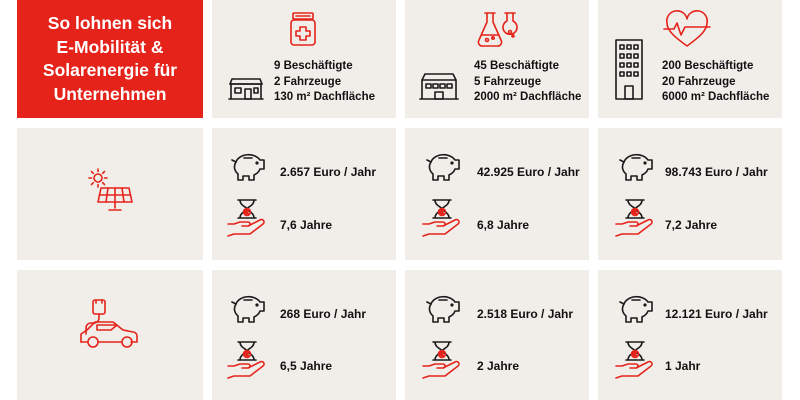 Image resolution: width=800 pixels, height=400 pixels. Describe the element at coordinates (690, 194) in the screenshot. I see `solar-card-large: 98.743 Euro / Jahr 7,2 Jahre` at that location.